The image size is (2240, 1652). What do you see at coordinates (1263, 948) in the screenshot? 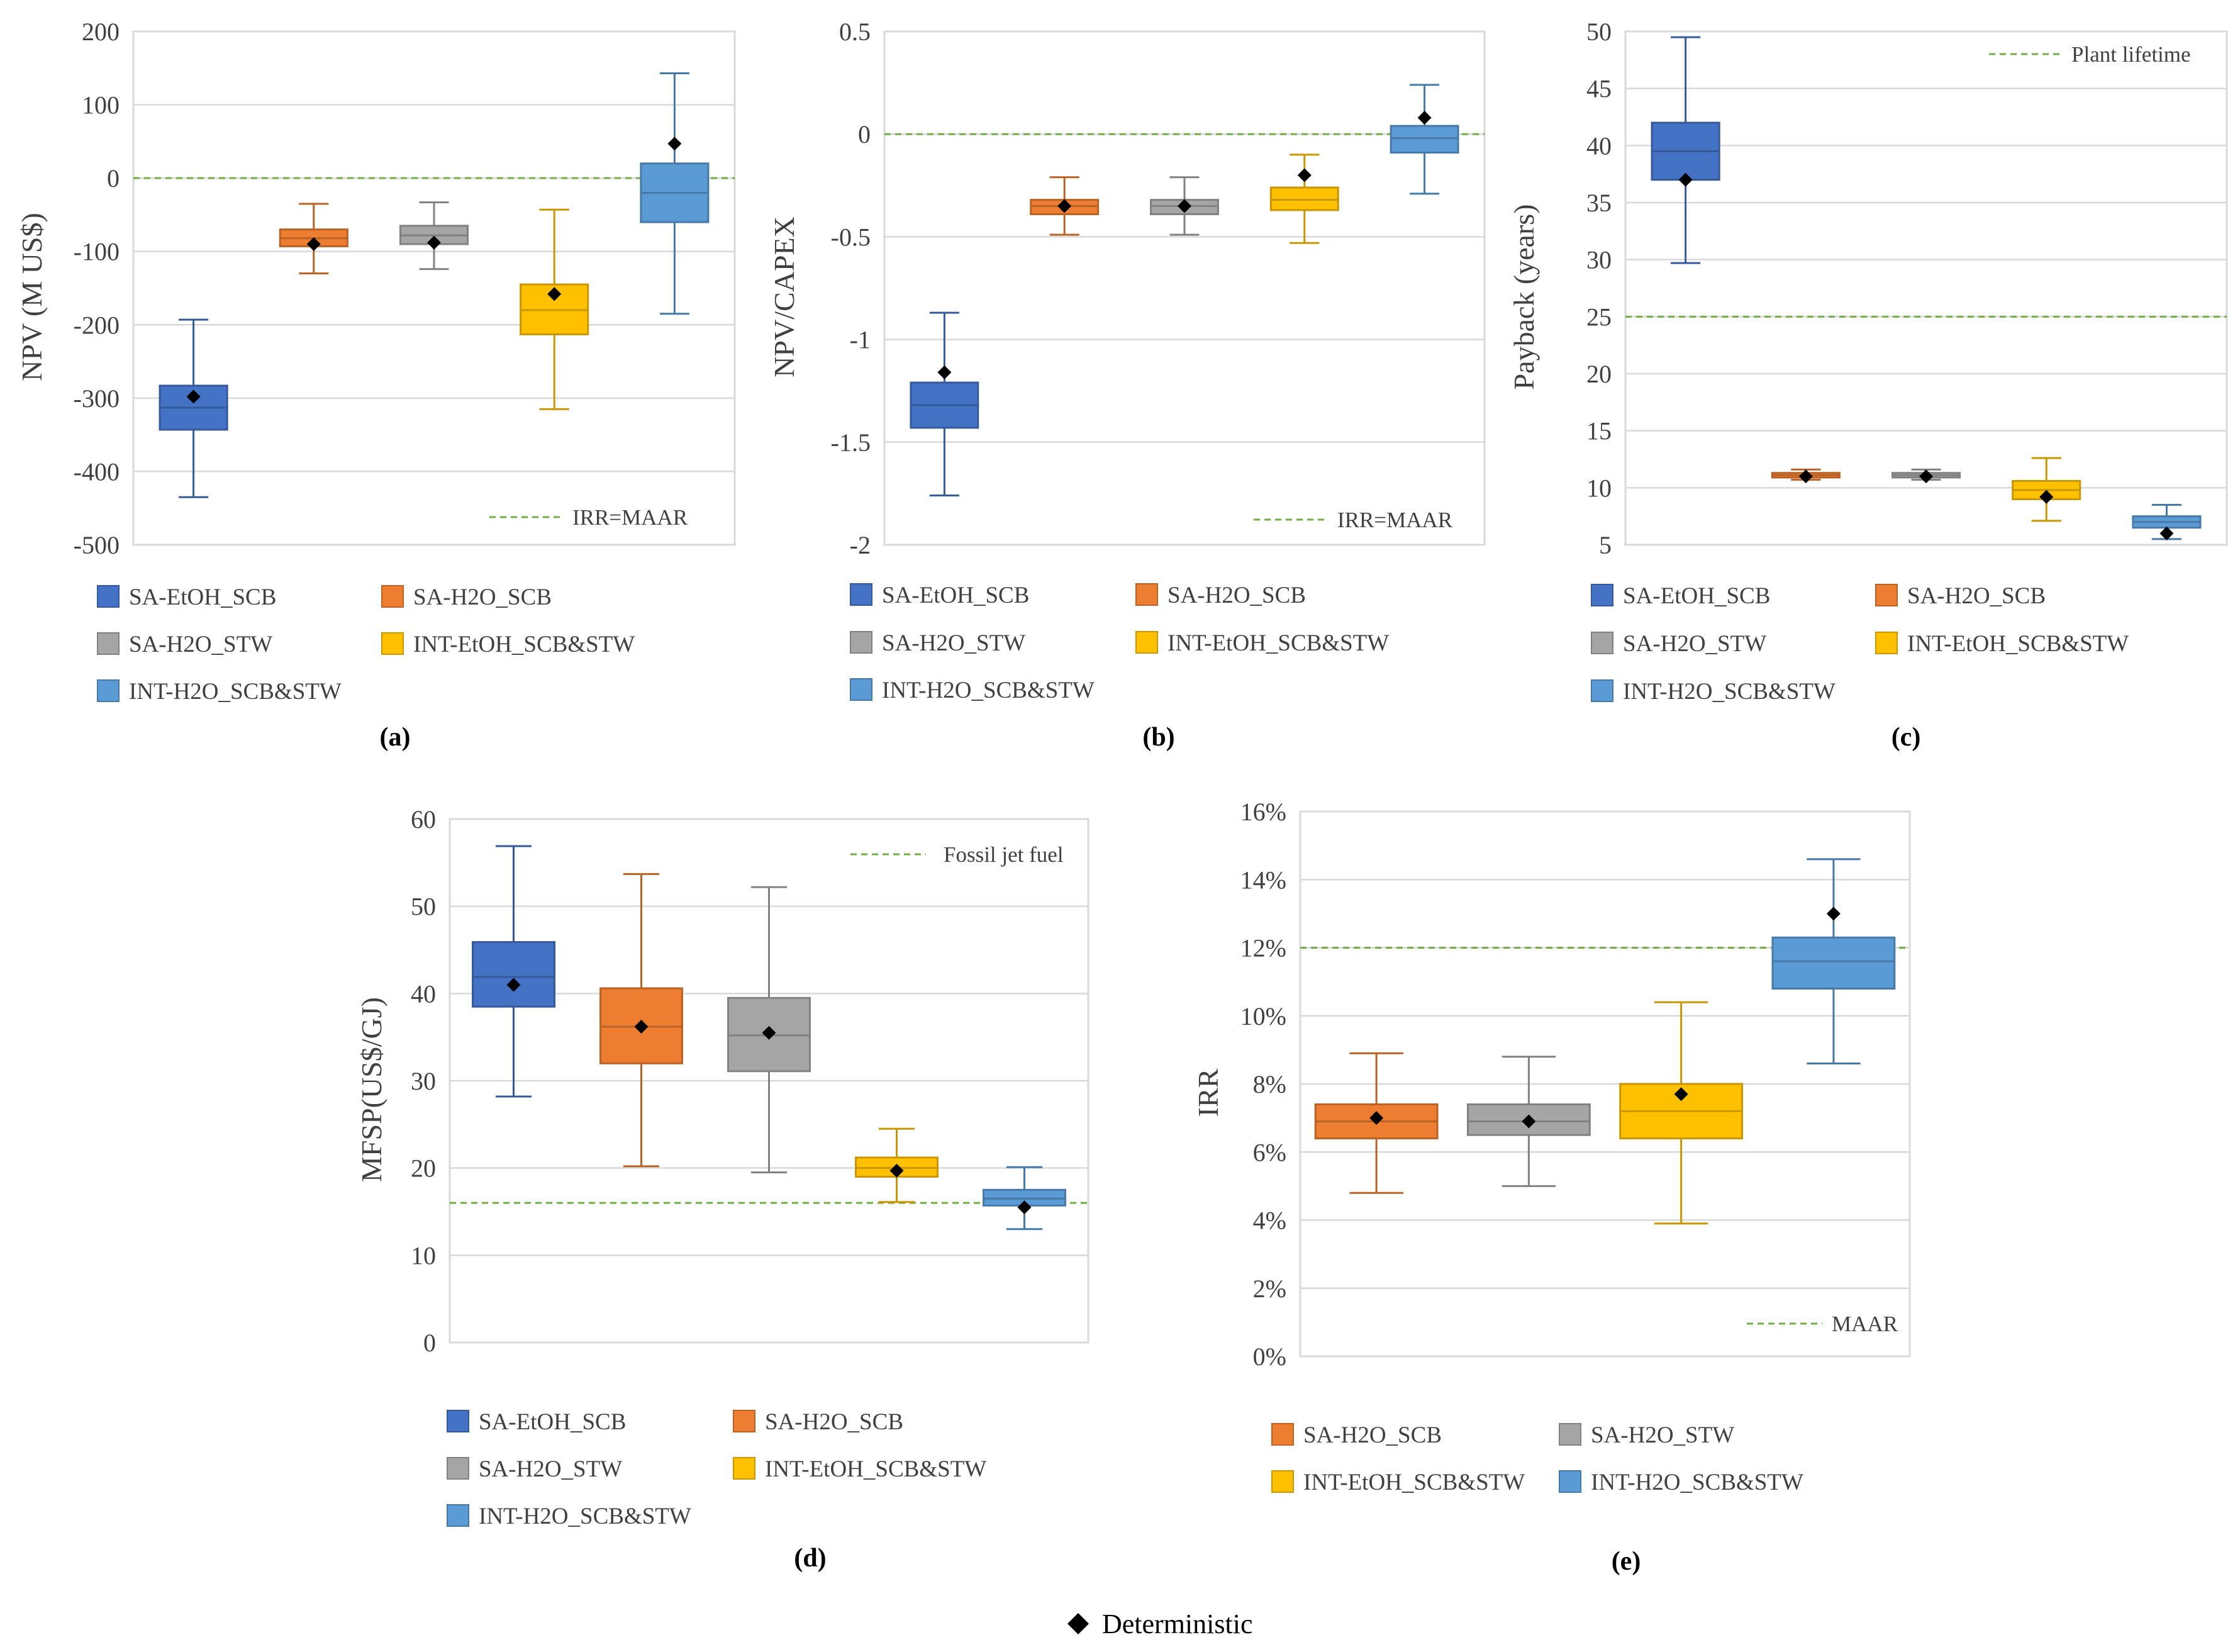
I see `y-tick-label: 12%` at bounding box center [1263, 948].